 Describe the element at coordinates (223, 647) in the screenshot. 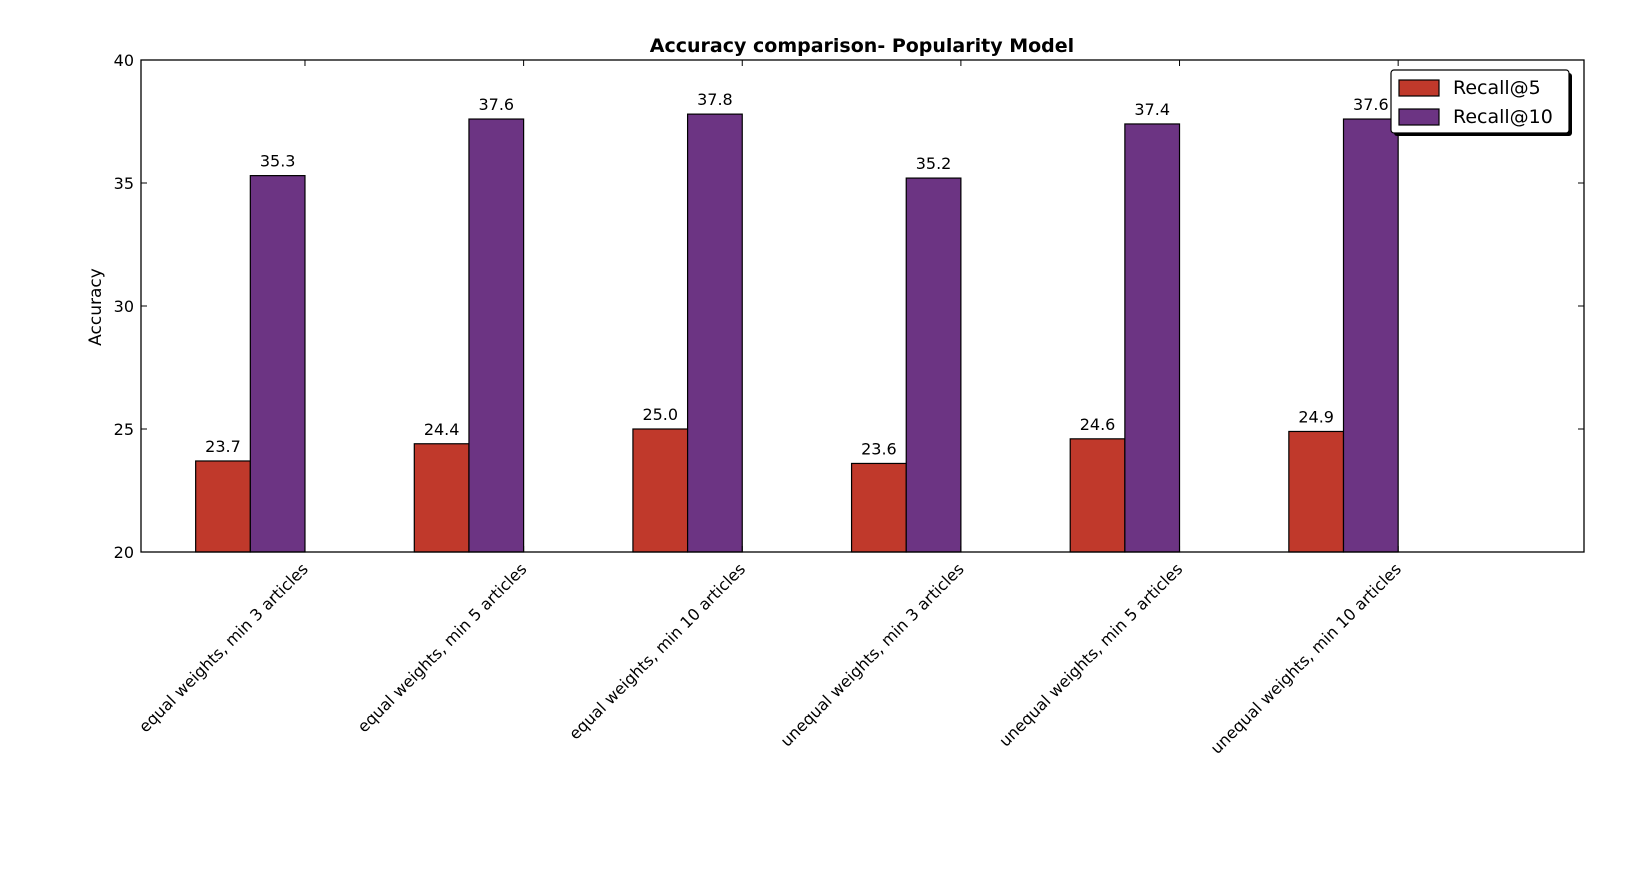

I see `x-tick-label-0: equal weights, min 3 articles` at that location.